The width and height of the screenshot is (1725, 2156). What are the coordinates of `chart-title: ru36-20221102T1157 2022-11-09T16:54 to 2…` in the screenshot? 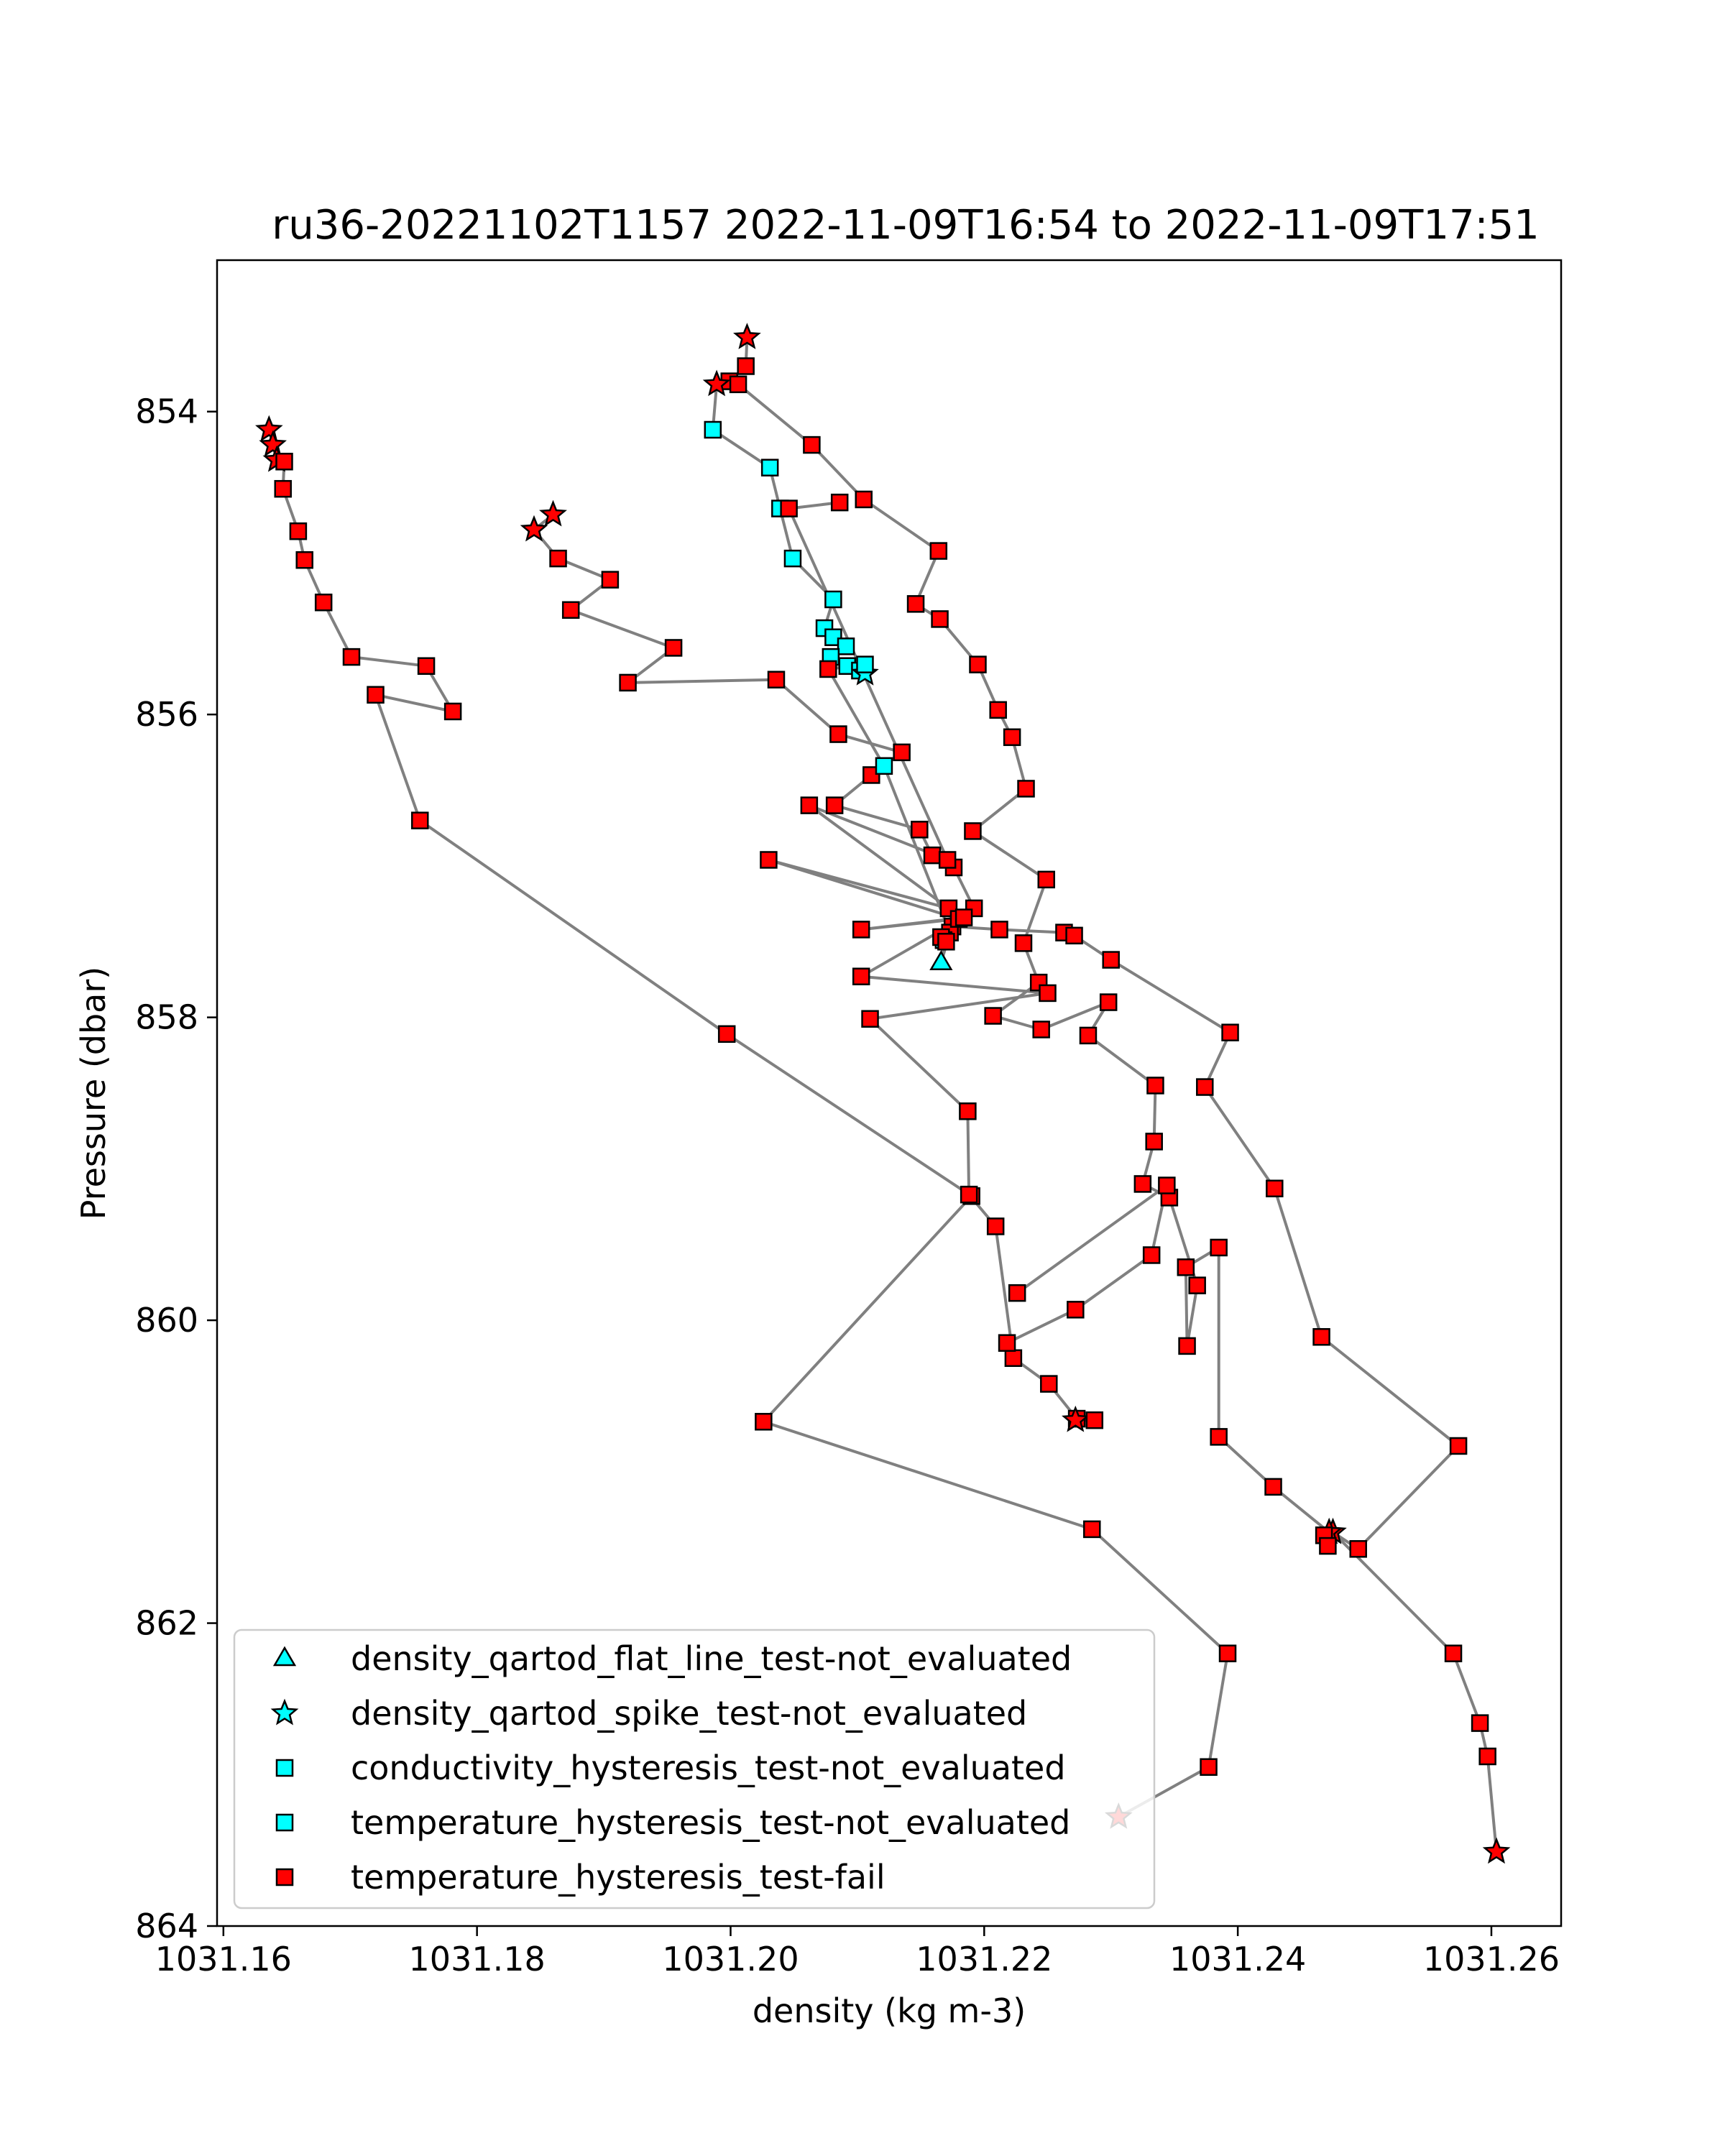 It's located at (905, 225).